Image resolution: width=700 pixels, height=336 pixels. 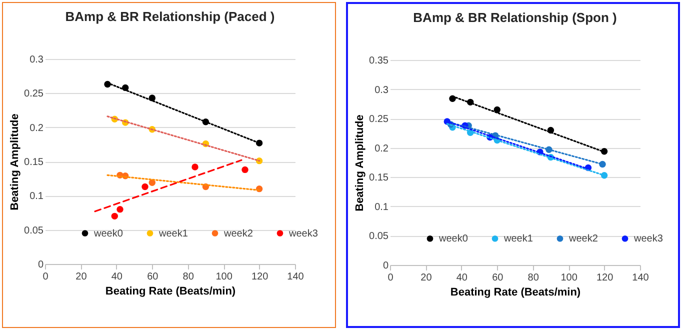 What do you see at coordinates (379, 61) in the screenshot?
I see `y-tick-label: 0.35` at bounding box center [379, 61].